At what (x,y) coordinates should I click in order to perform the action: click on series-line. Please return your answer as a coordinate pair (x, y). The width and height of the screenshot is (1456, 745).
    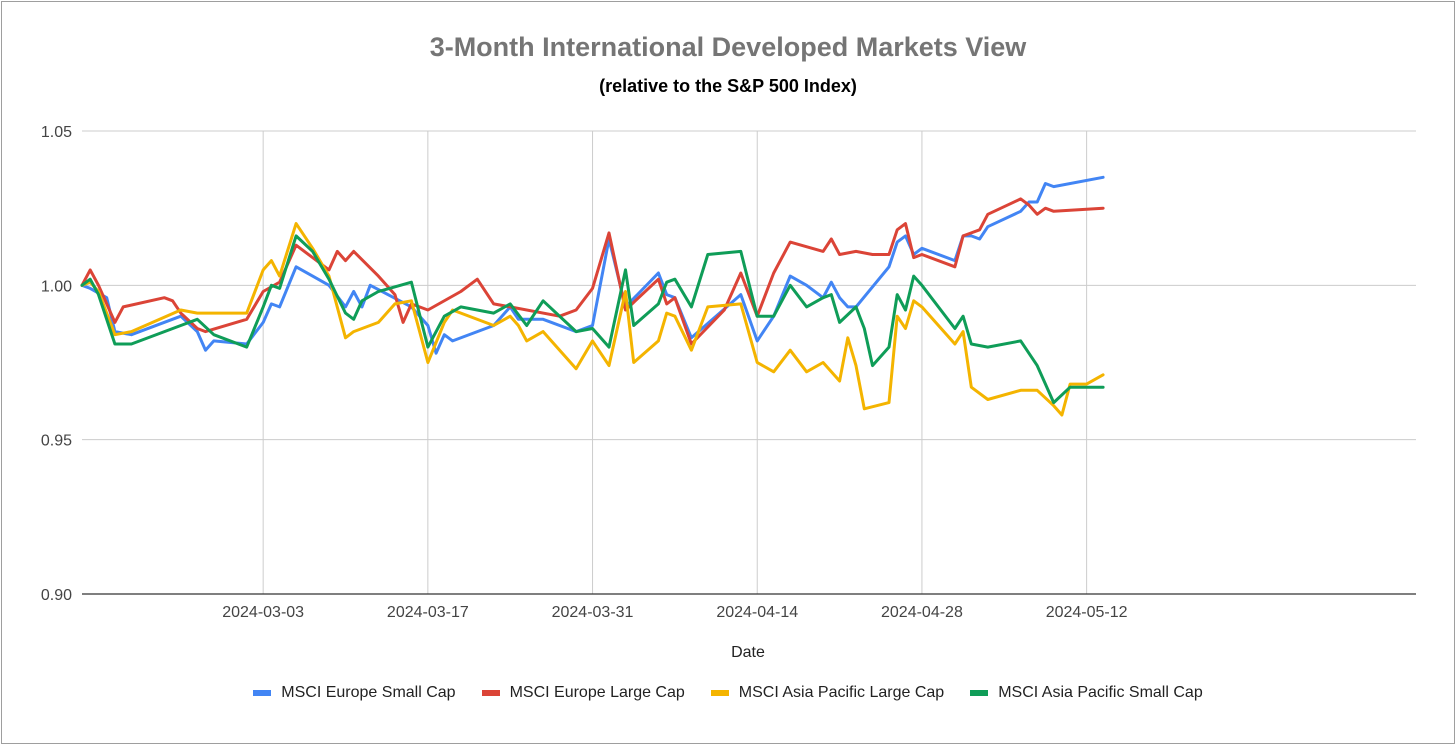
    Looking at the image, I should click on (592, 271).